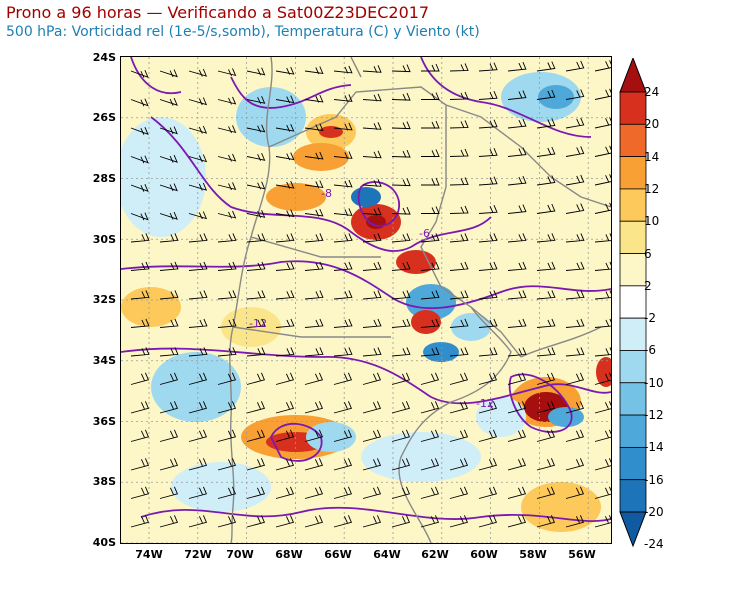 The height and width of the screenshot is (600, 750). Describe the element at coordinates (289, 554) in the screenshot. I see `lon-label: 68W` at that location.